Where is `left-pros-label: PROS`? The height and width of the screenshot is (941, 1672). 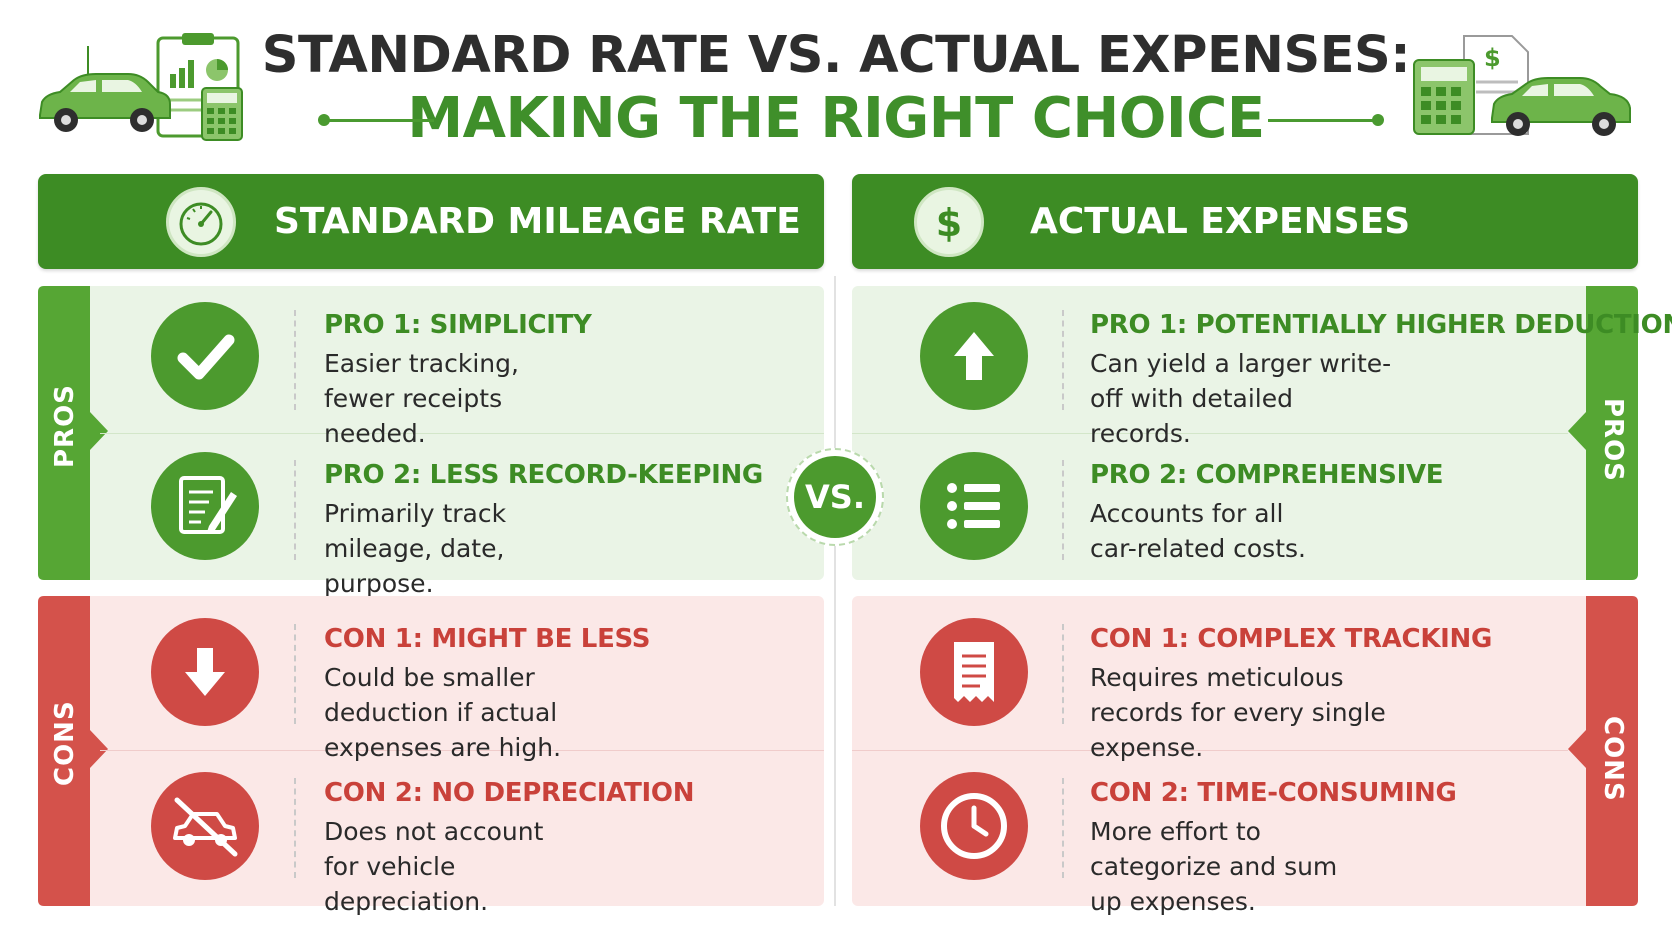
left-pros-label: PROS is located at coordinates (65, 426).